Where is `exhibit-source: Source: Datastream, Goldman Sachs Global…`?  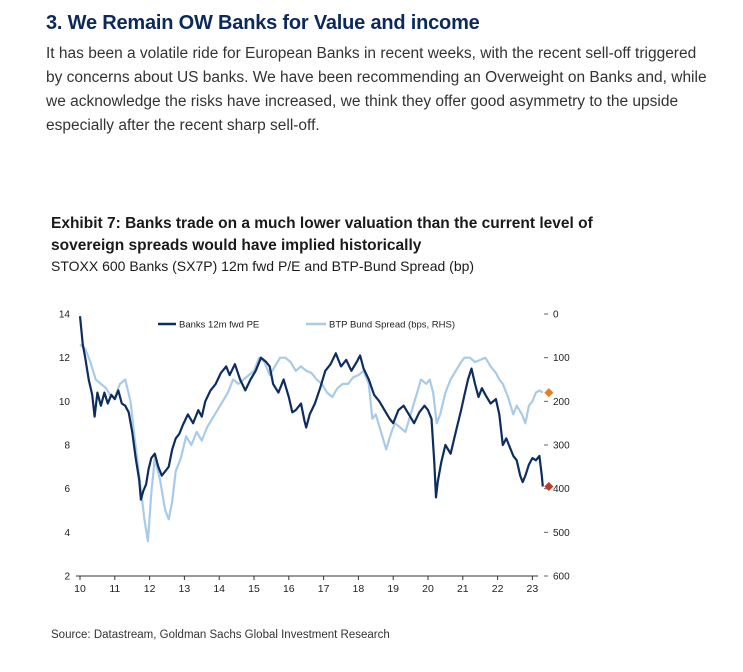 exhibit-source: Source: Datastream, Goldman Sachs Global… is located at coordinates (220, 635).